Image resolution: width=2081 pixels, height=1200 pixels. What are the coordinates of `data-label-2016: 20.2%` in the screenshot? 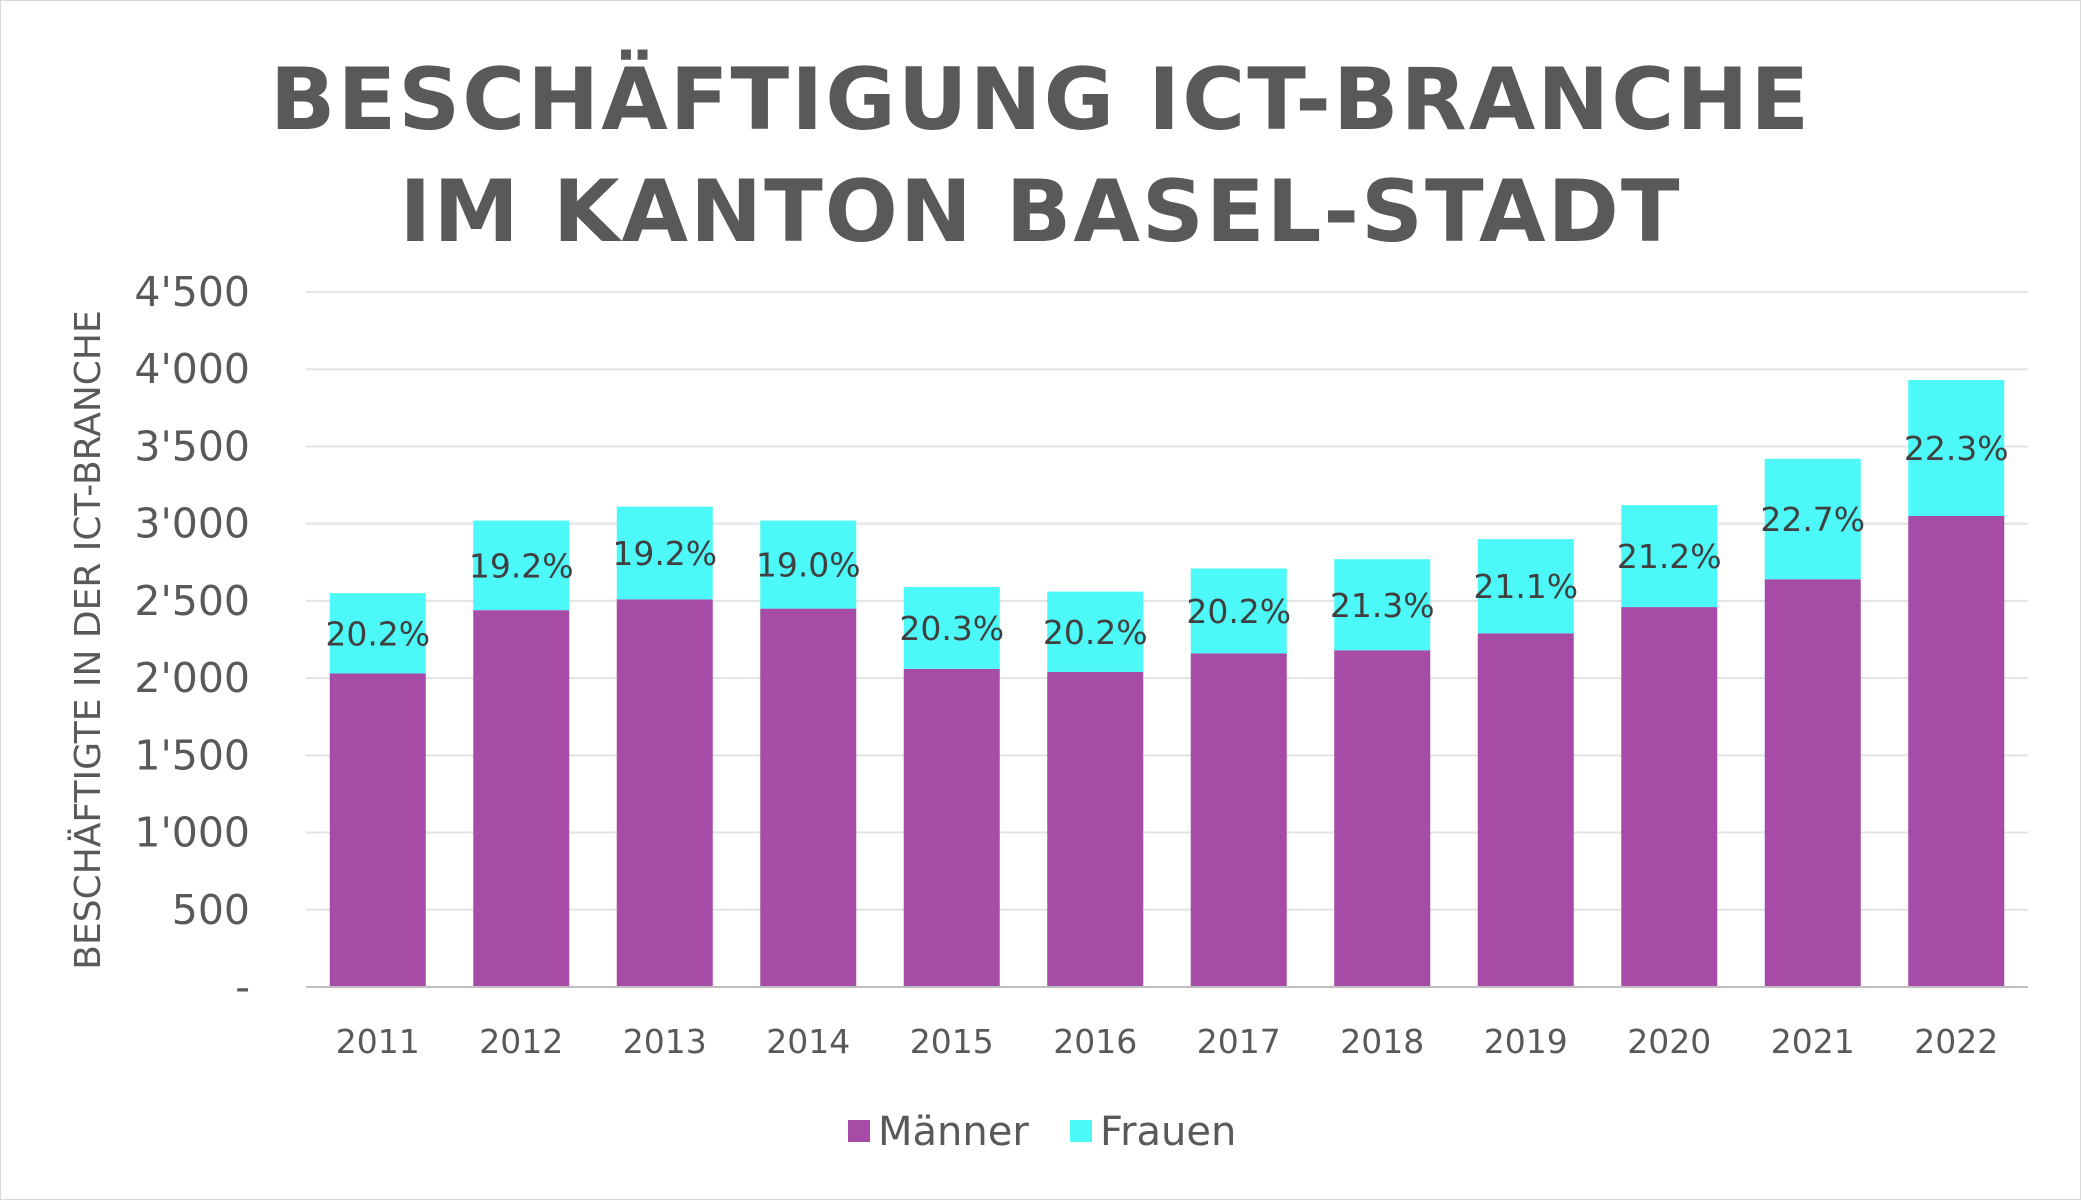 It's located at (1095, 632).